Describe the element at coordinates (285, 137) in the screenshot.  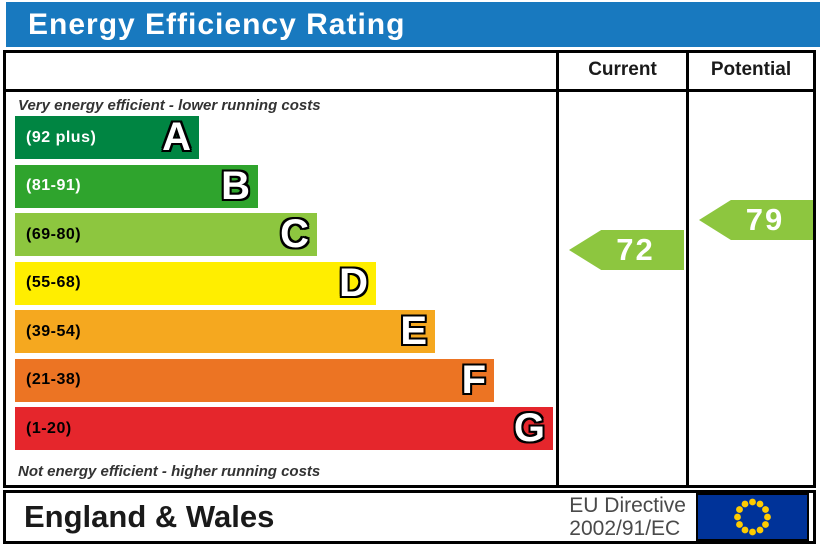
I see `band-row-a: (92 plus) A` at that location.